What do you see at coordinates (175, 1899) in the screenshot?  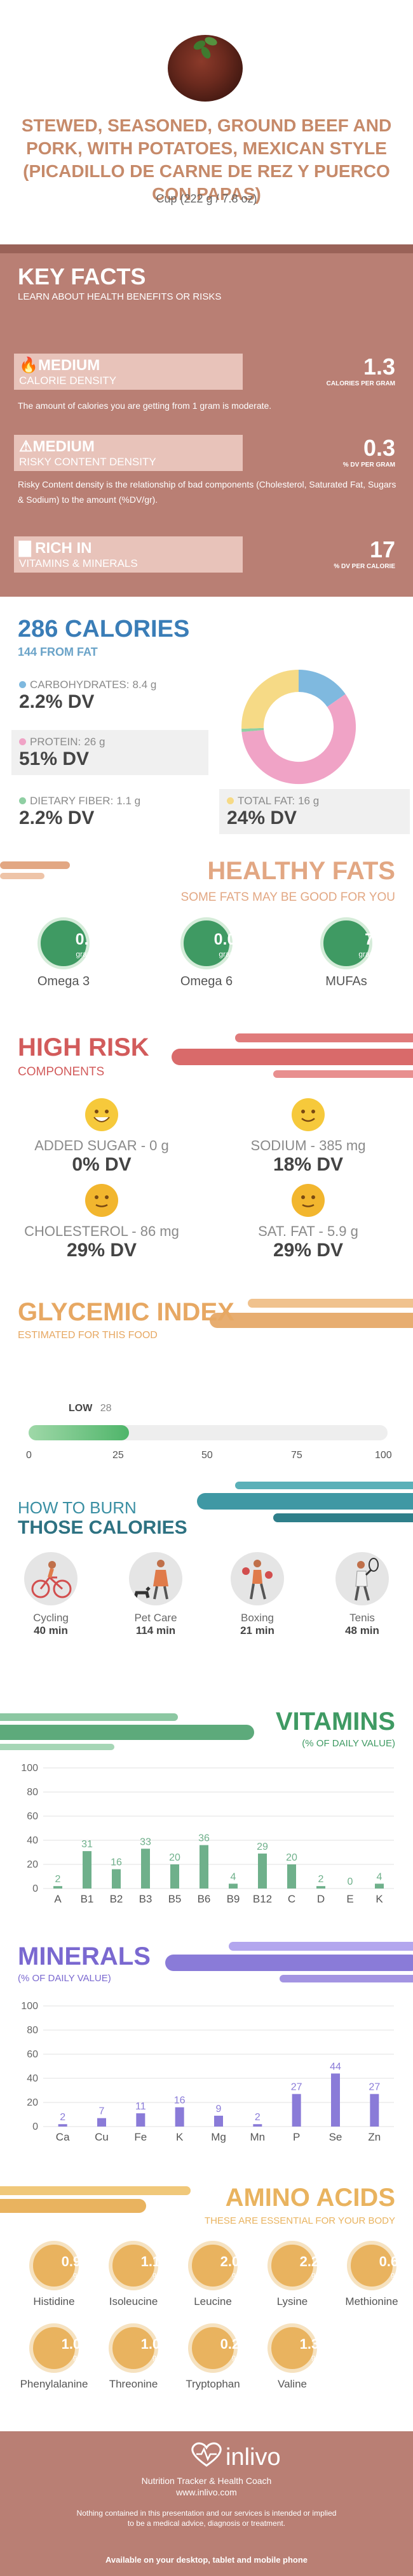 I see `category-label: B5` at bounding box center [175, 1899].